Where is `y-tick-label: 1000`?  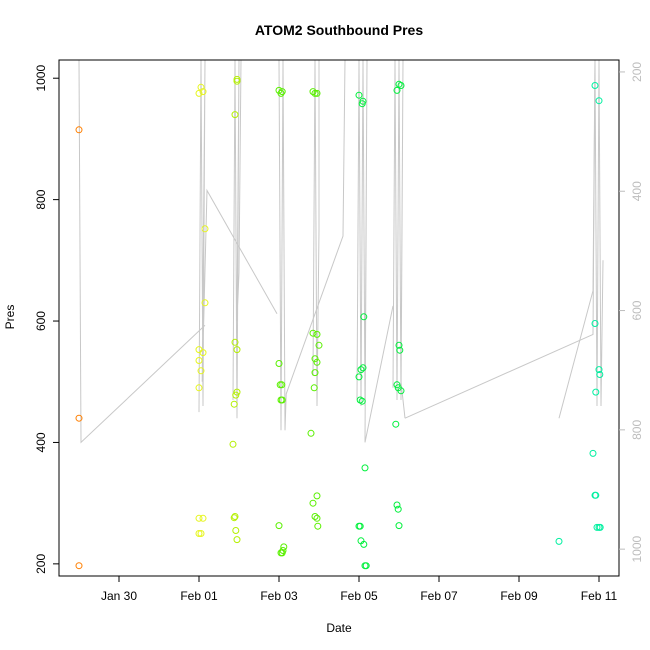 y-tick-label: 1000 is located at coordinates (41, 78).